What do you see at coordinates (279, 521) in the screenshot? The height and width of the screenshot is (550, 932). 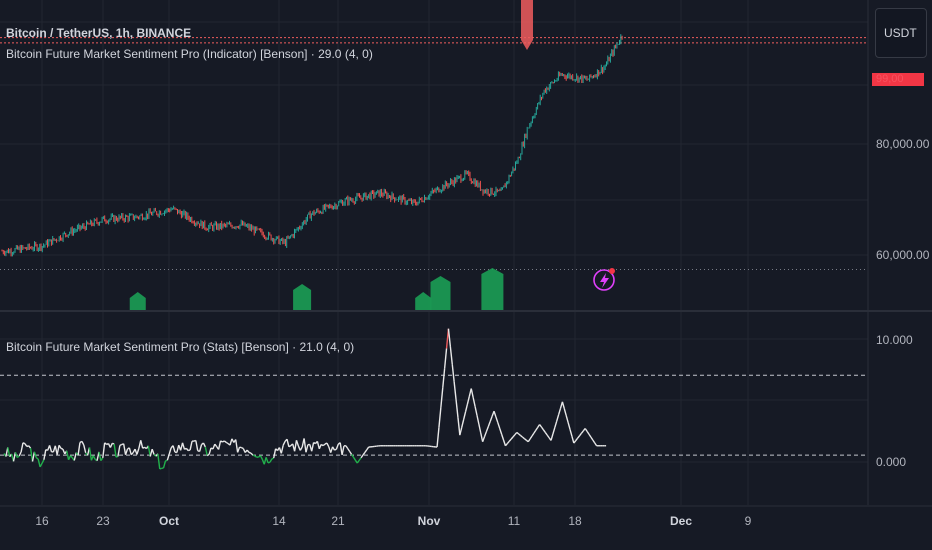 I see `x-tick-14: 14` at bounding box center [279, 521].